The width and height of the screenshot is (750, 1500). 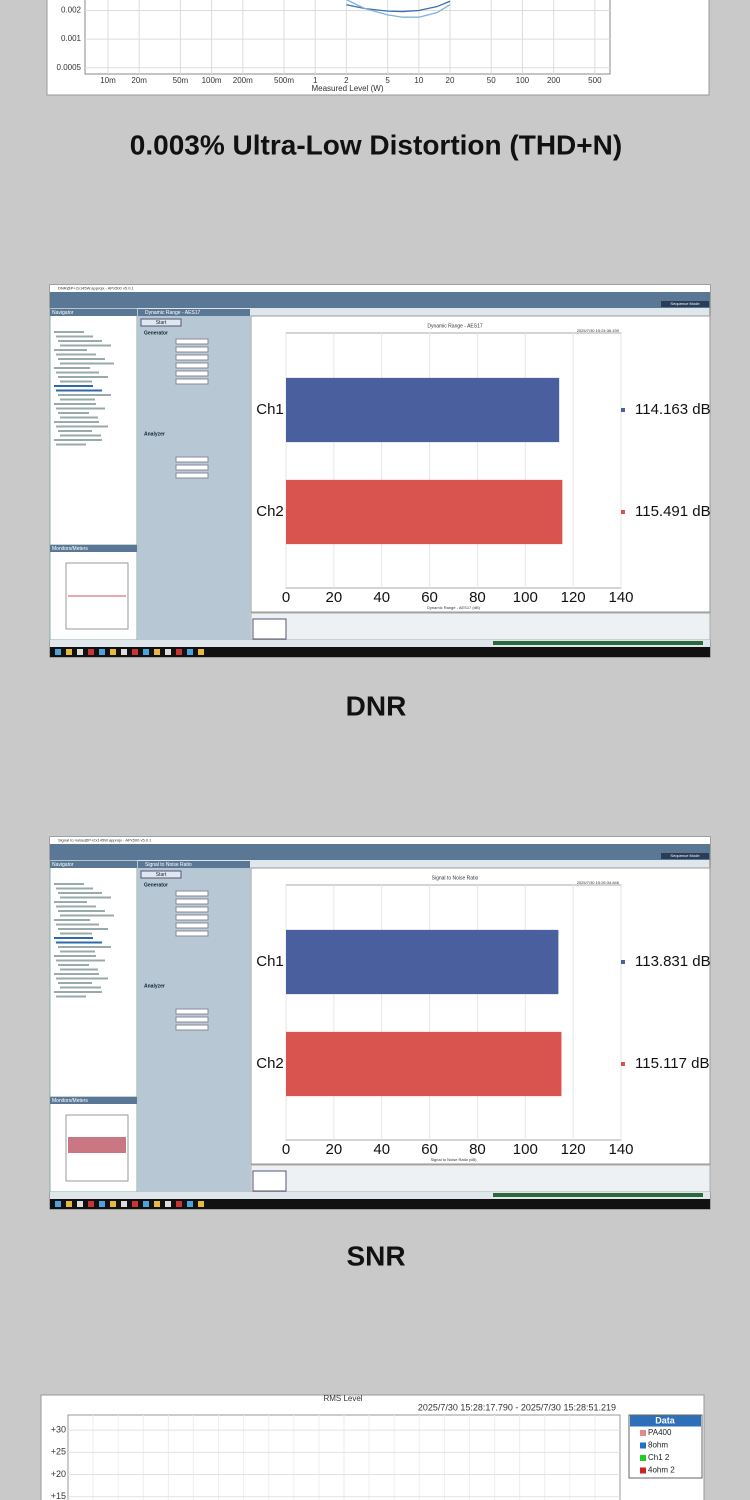 I want to click on y-tick-label: +30, so click(x=58, y=1429).